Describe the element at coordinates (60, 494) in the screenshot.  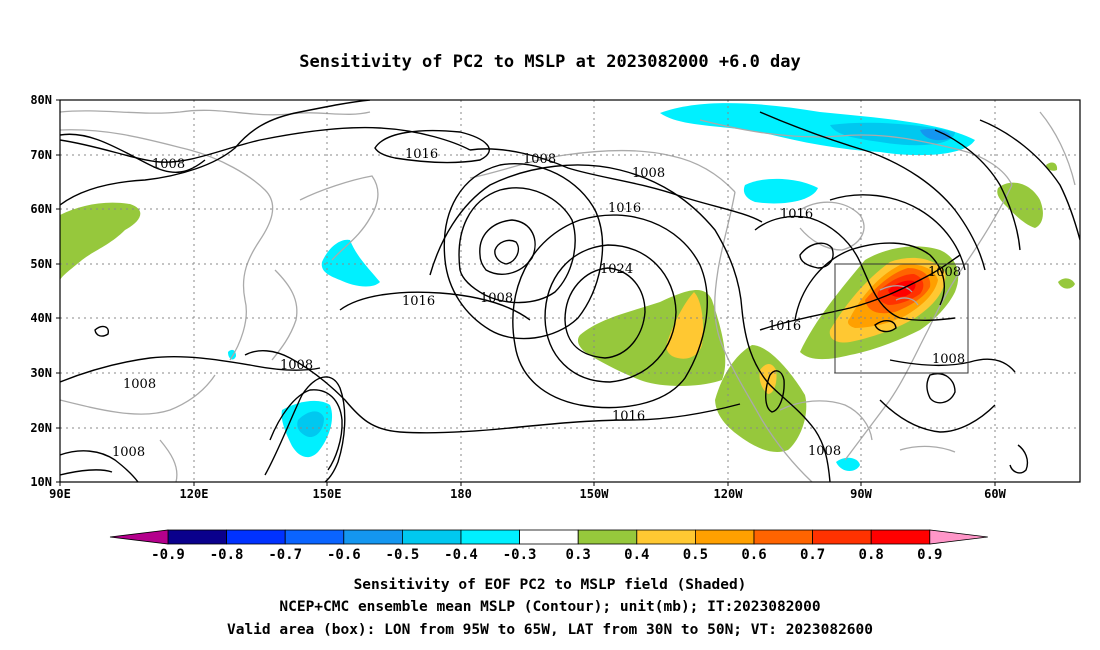
I see `lon-label: 90E` at that location.